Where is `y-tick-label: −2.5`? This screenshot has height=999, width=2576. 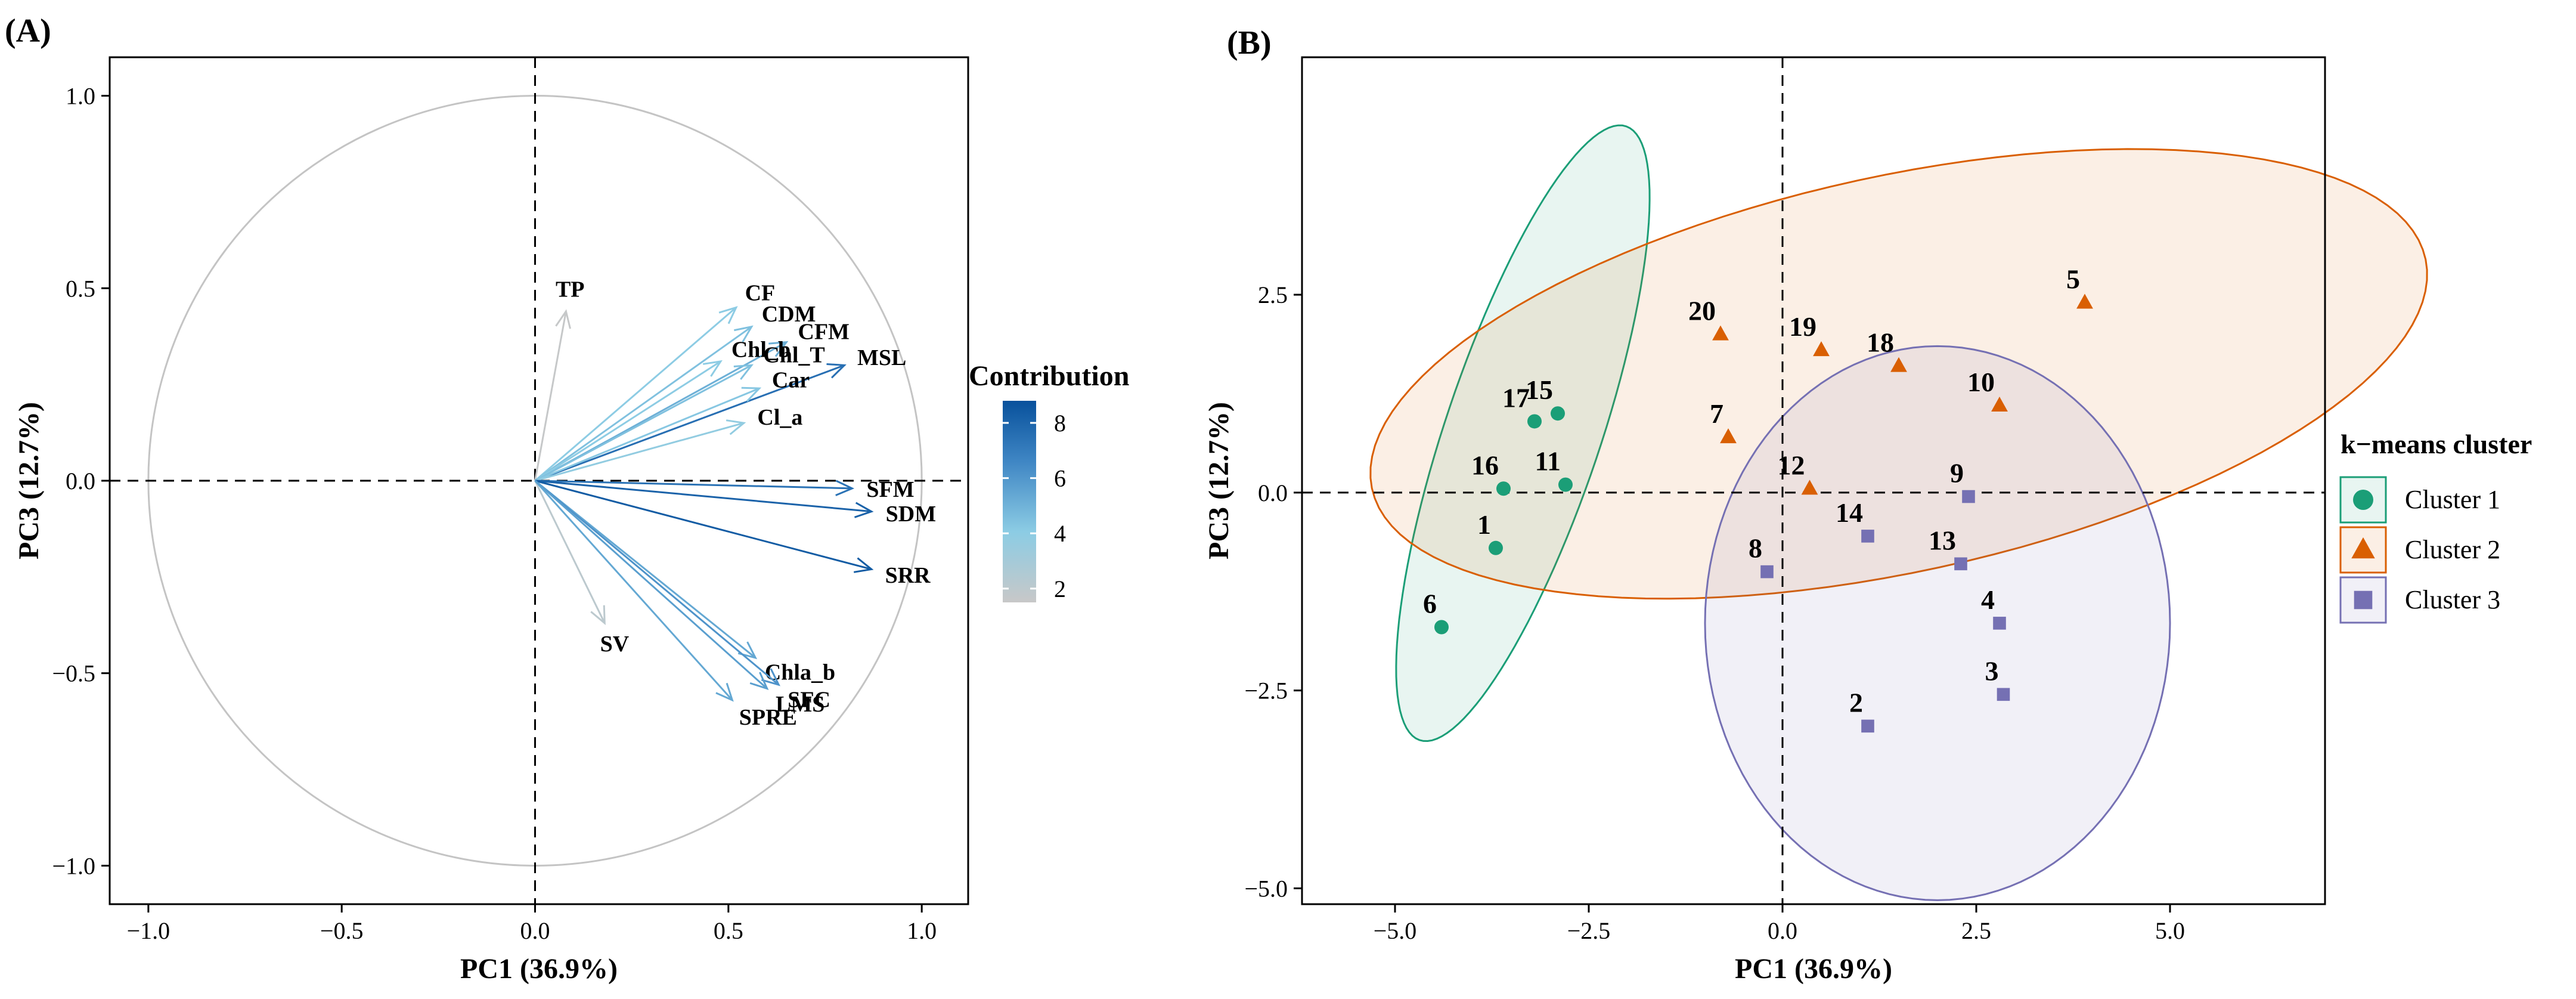
y-tick-label: −2.5 is located at coordinates (1266, 691).